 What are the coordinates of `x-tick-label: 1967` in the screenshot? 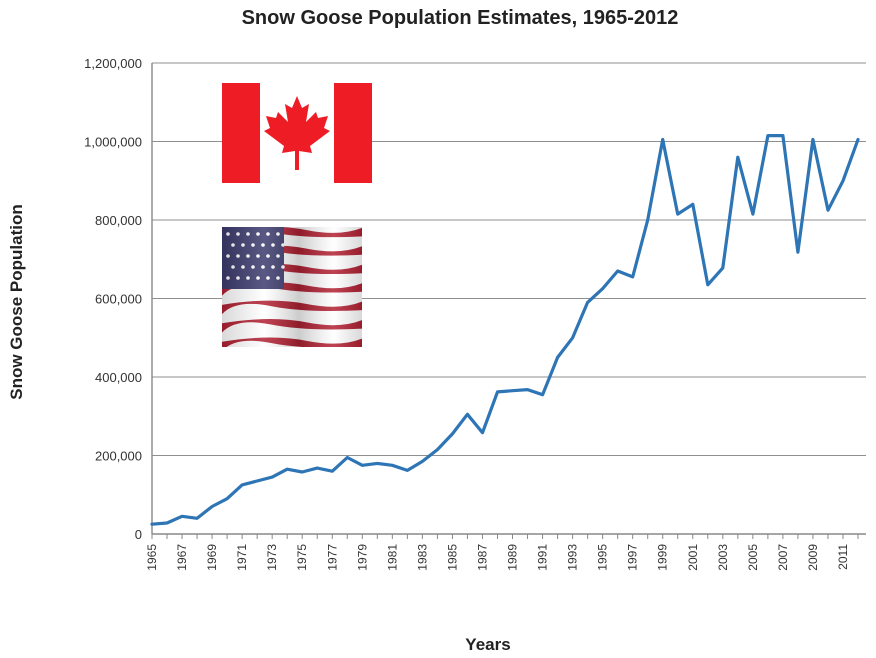 It's located at (182, 557).